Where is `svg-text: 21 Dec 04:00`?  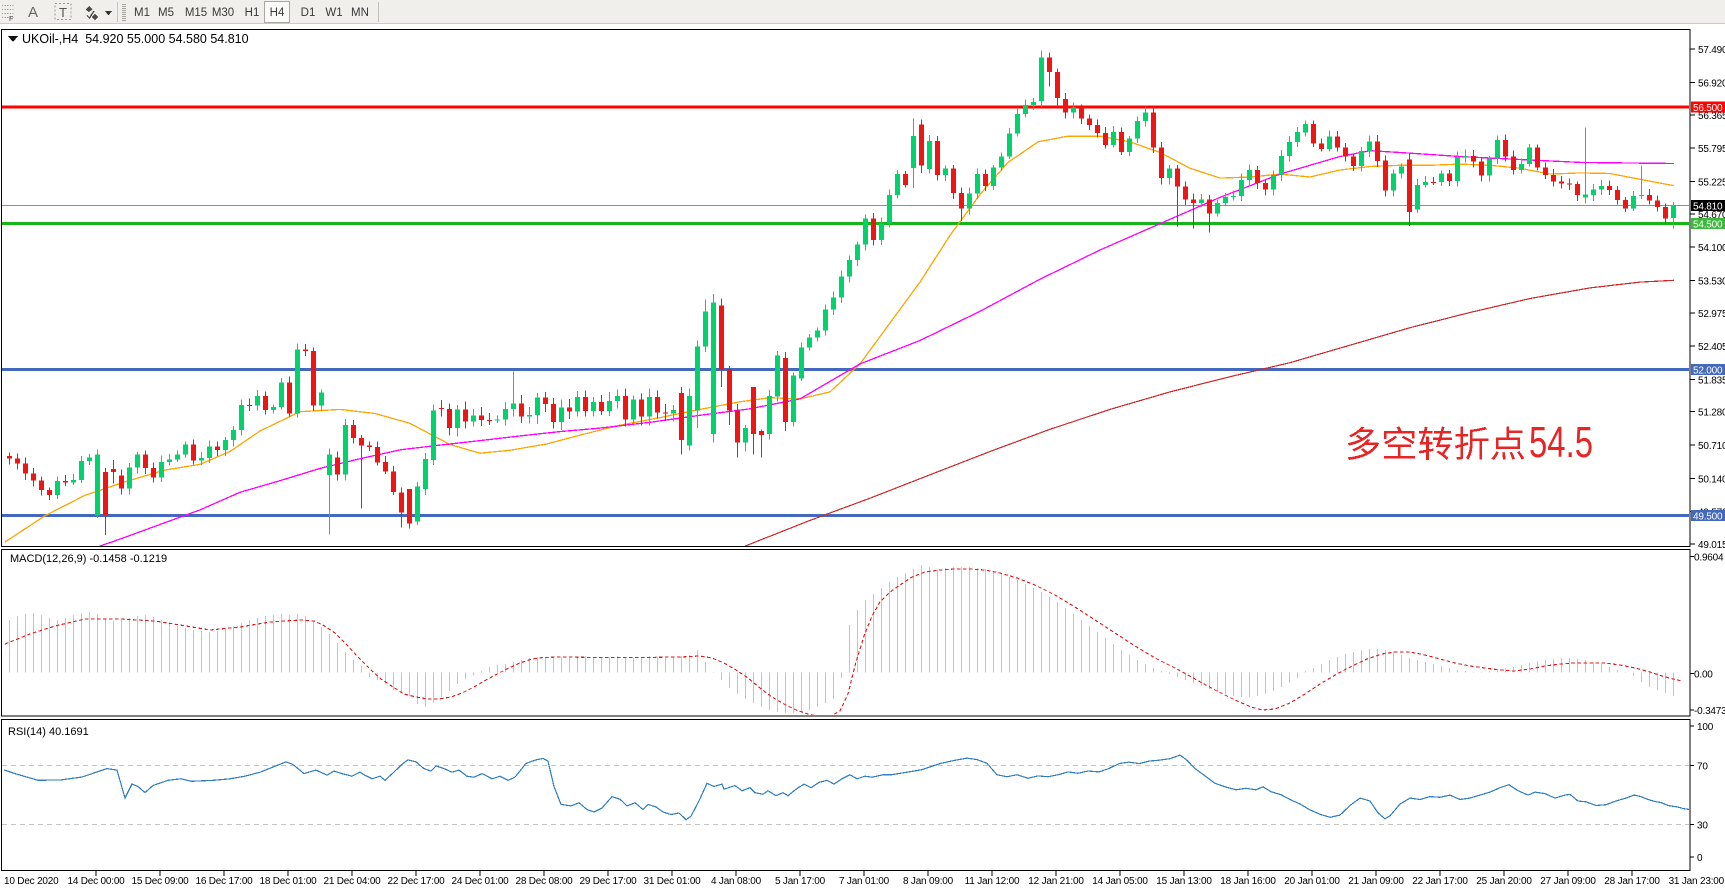 svg-text: 21 Dec 04:00 is located at coordinates (352, 881).